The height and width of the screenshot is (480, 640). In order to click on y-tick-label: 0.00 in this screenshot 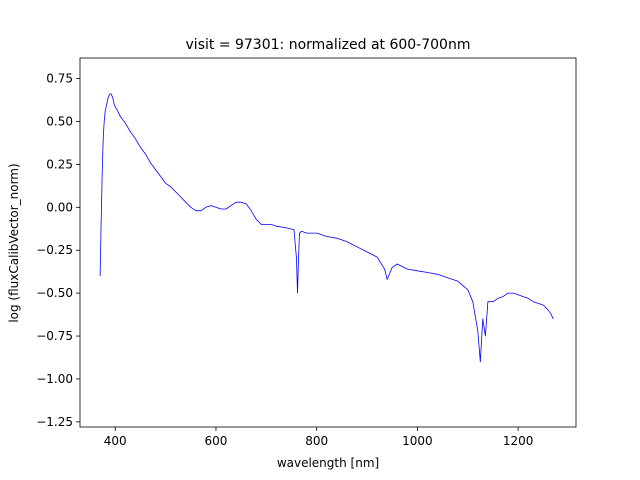, I will do `click(59, 207)`.